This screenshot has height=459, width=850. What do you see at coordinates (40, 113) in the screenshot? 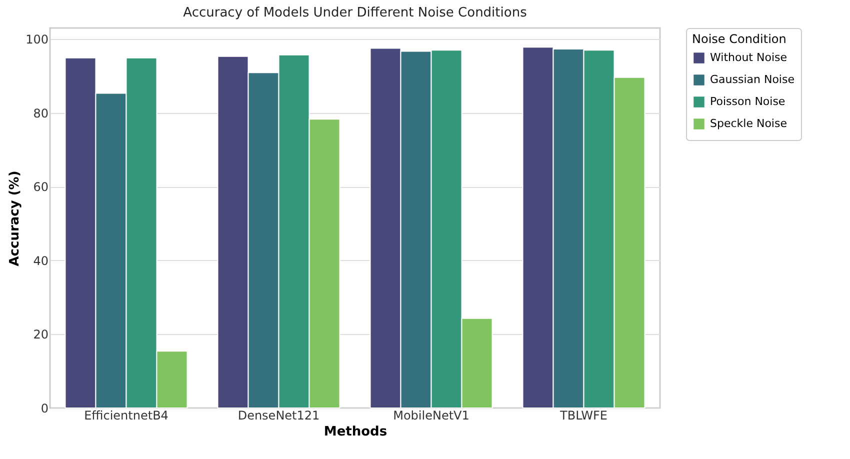
I see `y-tick-label: 80` at bounding box center [40, 113].